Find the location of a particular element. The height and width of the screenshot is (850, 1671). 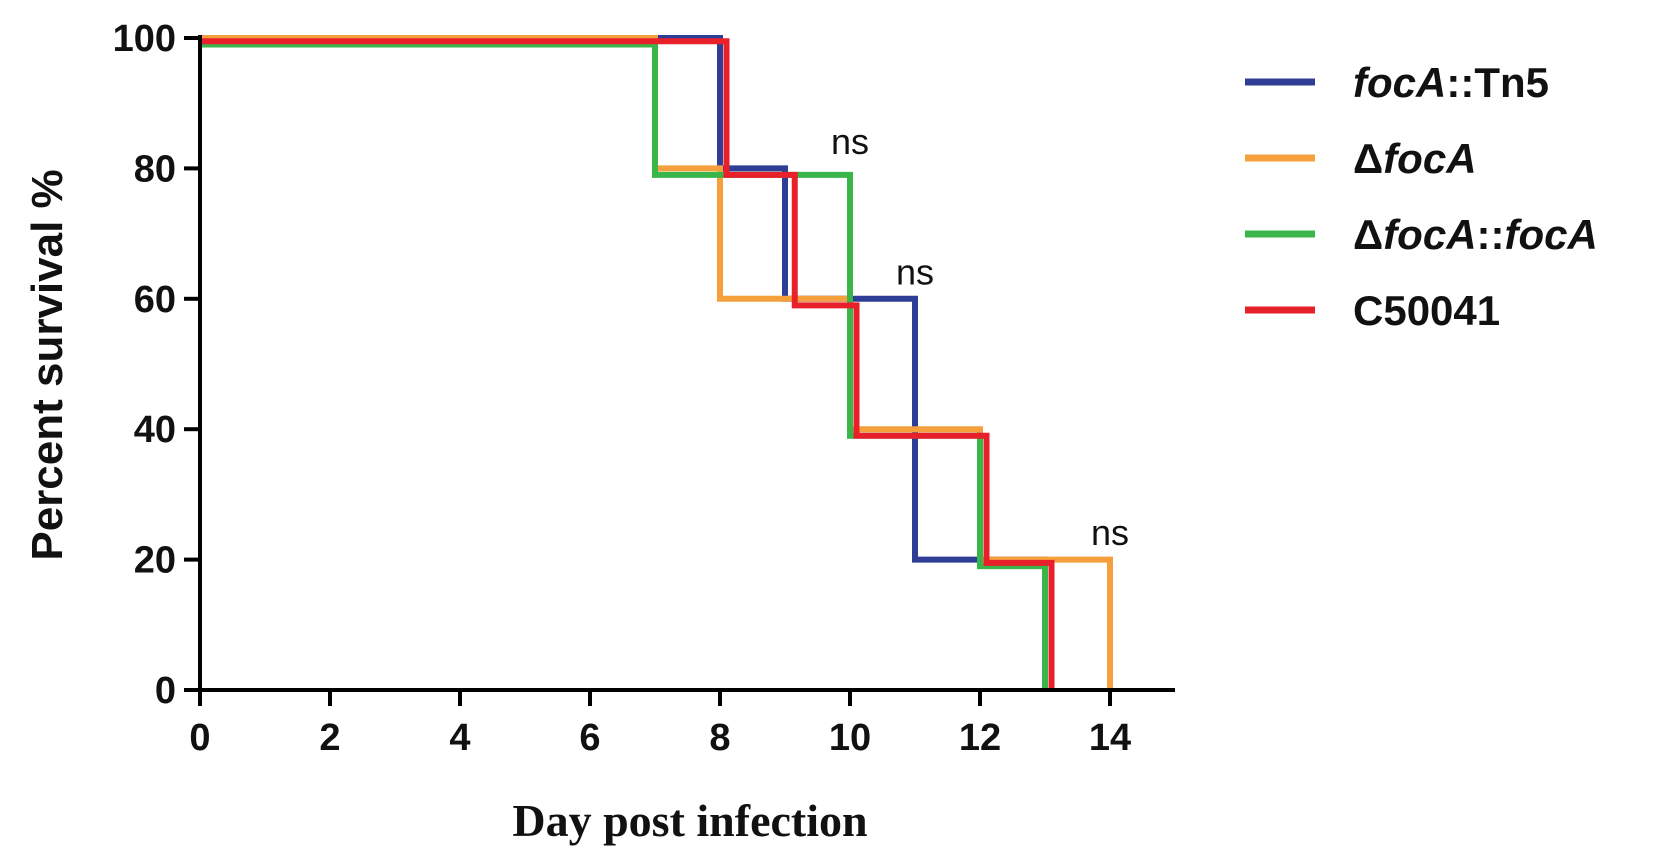

x-tick-label: 4 is located at coordinates (459, 738).